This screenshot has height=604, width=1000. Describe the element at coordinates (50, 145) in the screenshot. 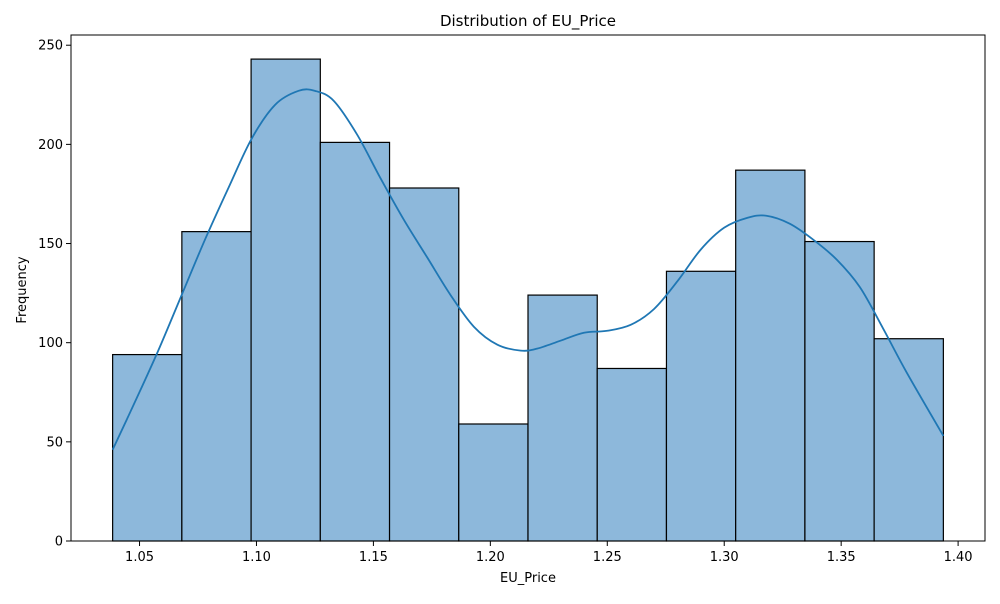

I see `y-tick-label: 200` at that location.